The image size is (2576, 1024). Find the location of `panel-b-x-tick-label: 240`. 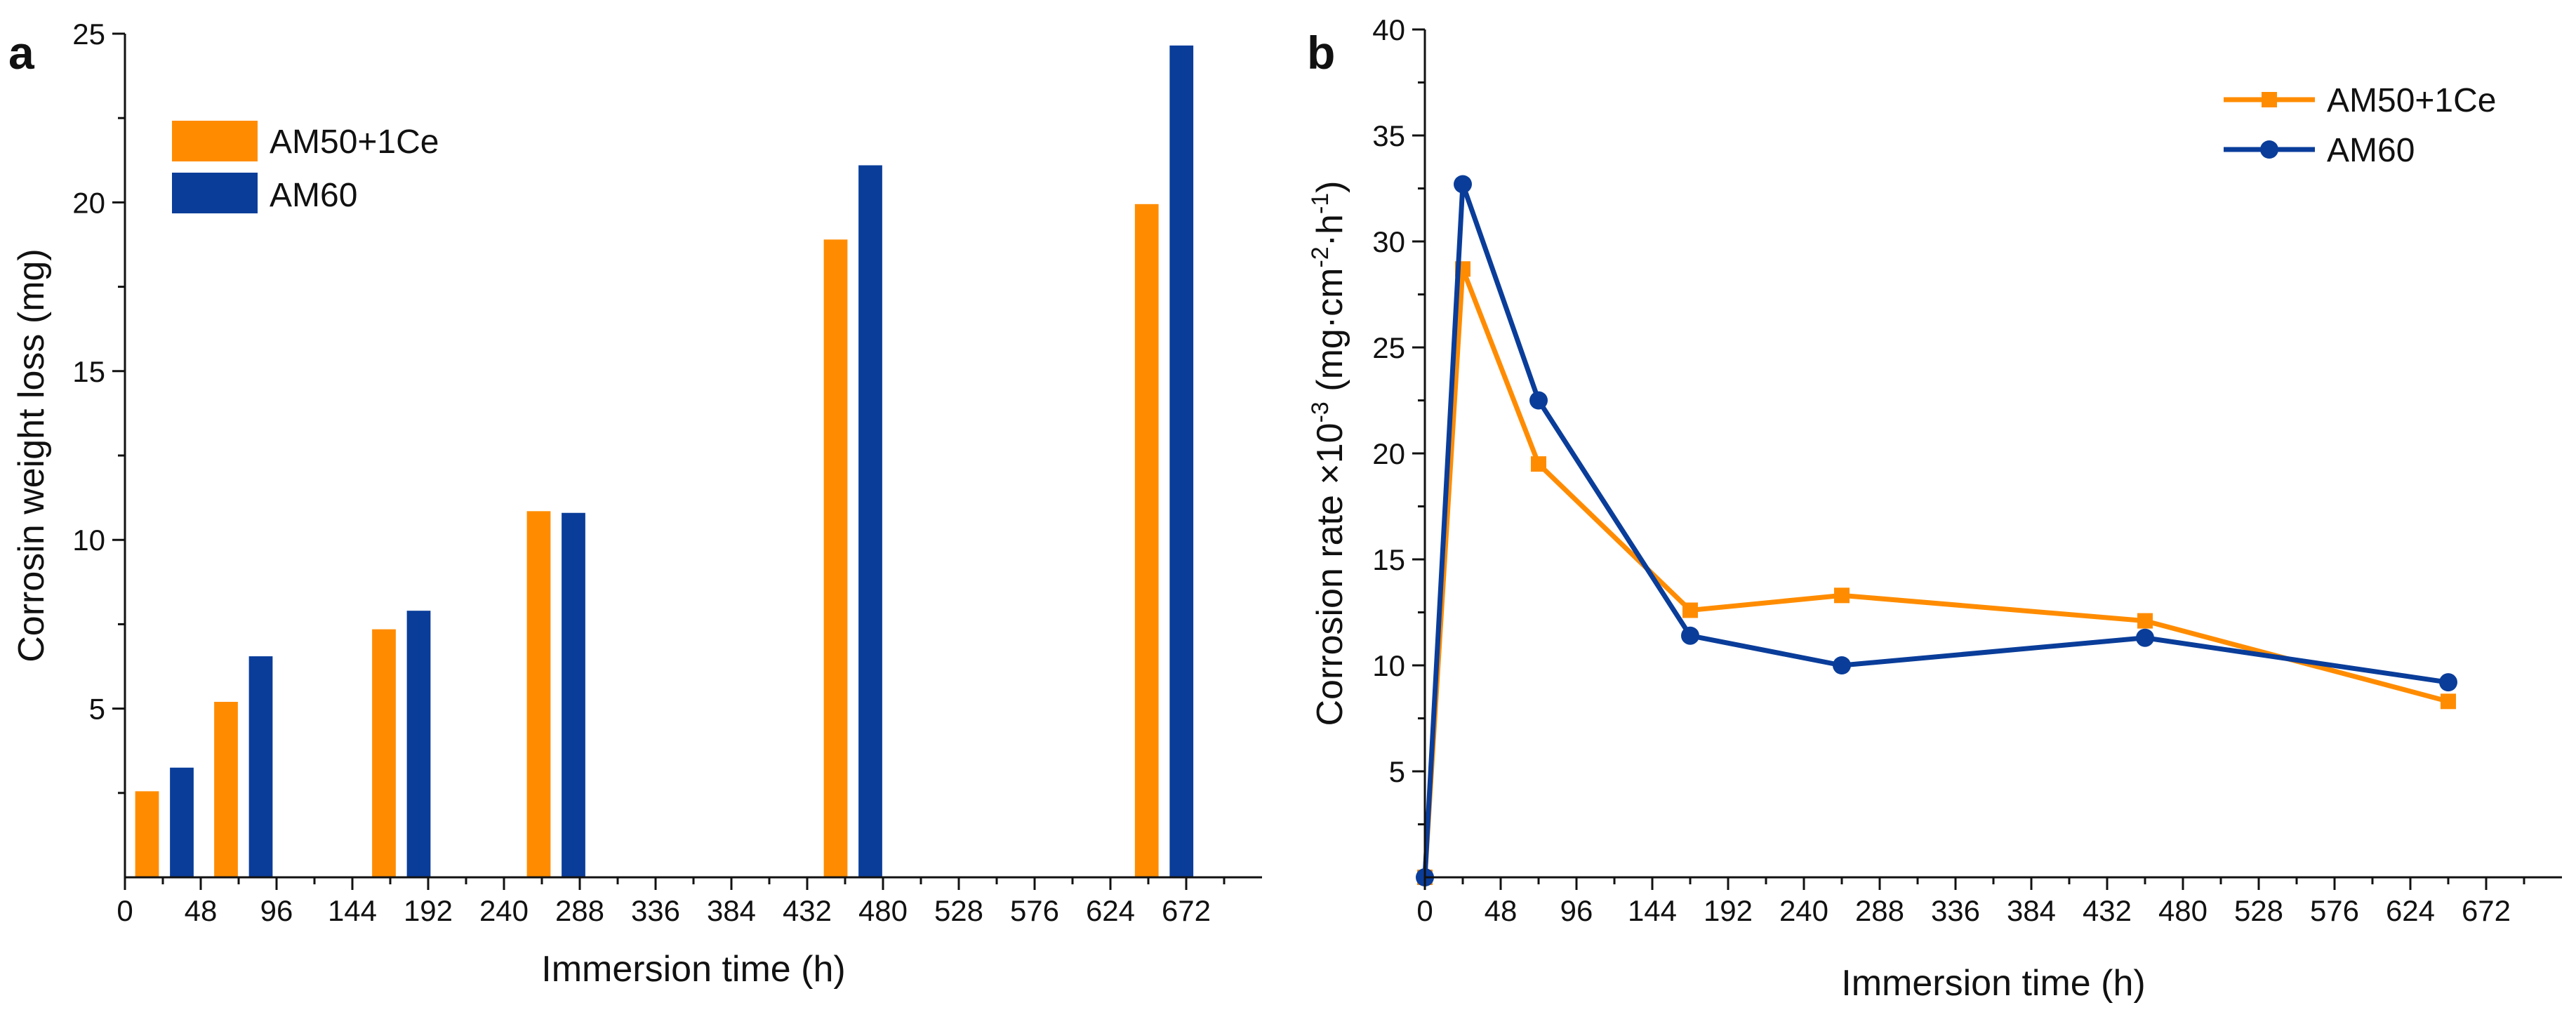

panel-b-x-tick-label: 240 is located at coordinates (1804, 911).